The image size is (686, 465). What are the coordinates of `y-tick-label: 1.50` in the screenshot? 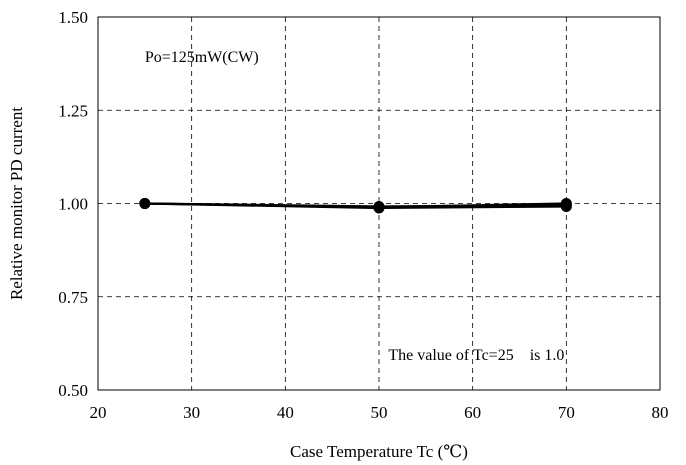 It's located at (73, 17).